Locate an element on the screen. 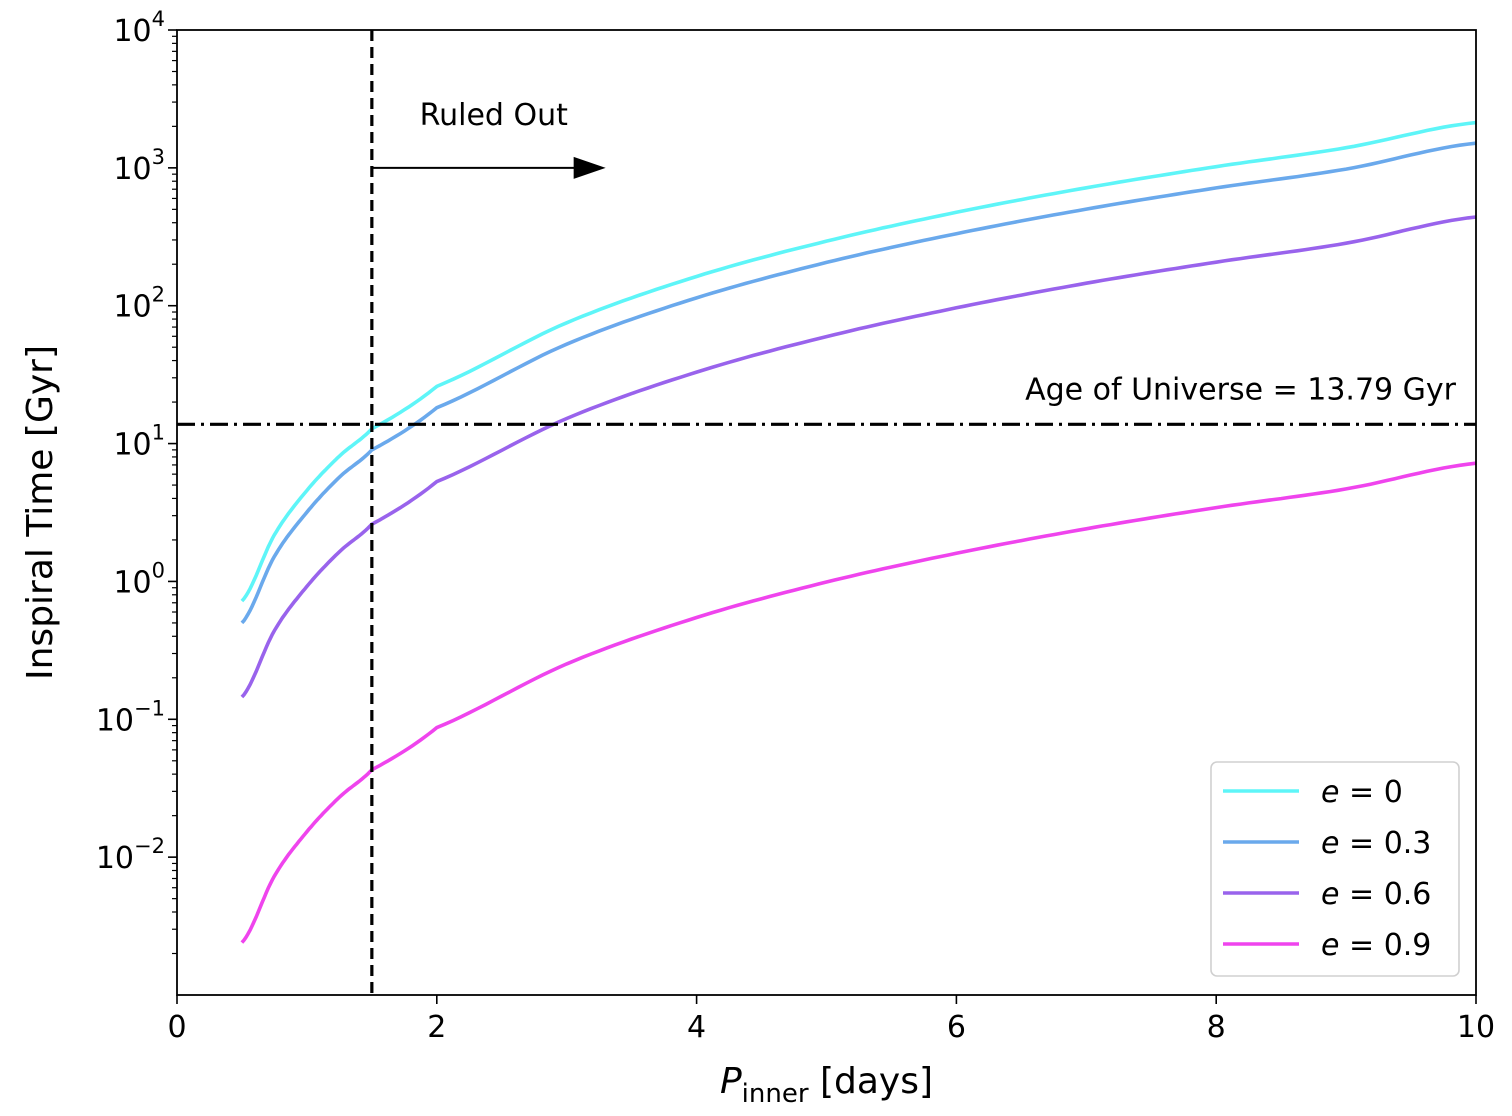 The width and height of the screenshot is (1512, 1116). legend-entry: e = 0.3 is located at coordinates (1376, 843).